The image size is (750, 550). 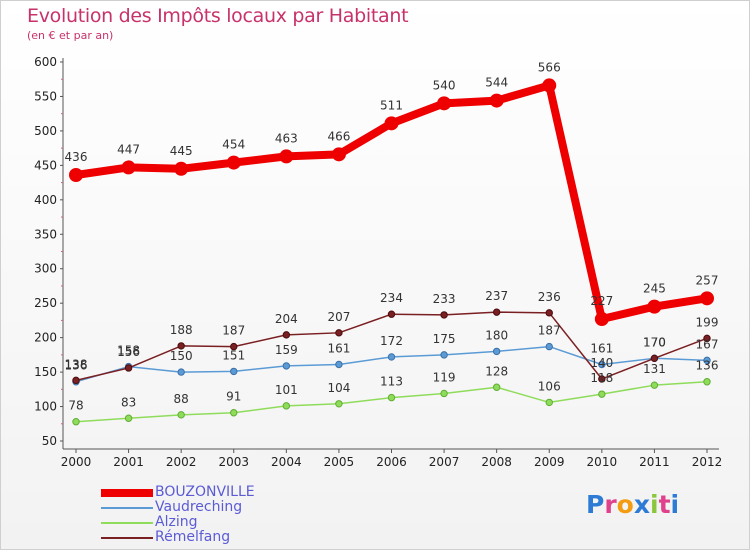 I want to click on data-label: 78, so click(x=75, y=406).